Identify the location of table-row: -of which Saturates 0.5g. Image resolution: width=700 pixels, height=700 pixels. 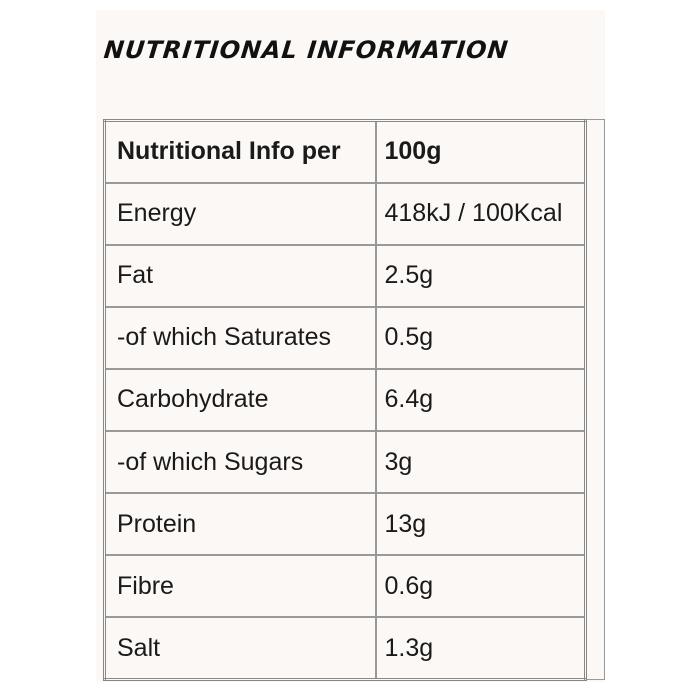
(345, 337).